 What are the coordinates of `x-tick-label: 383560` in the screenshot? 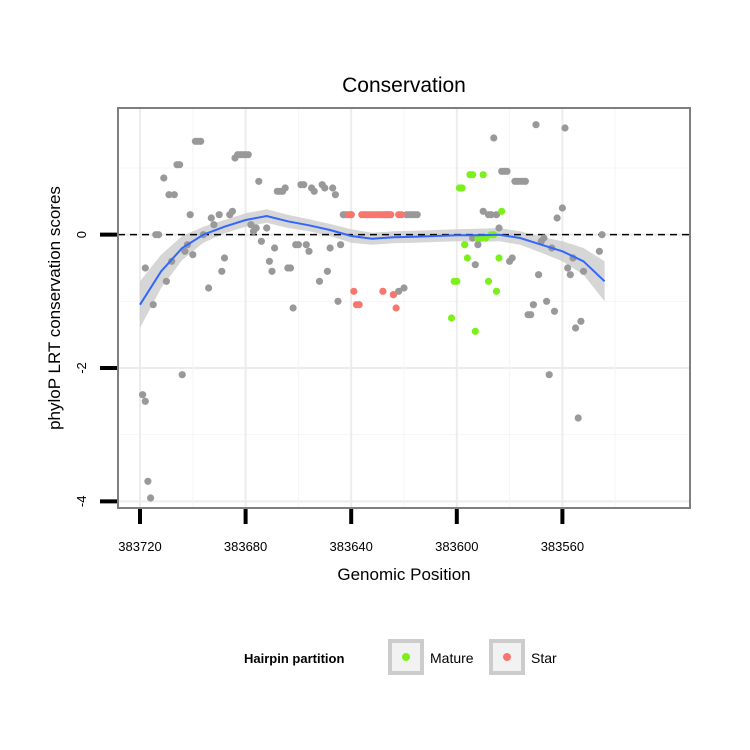 It's located at (562, 546).